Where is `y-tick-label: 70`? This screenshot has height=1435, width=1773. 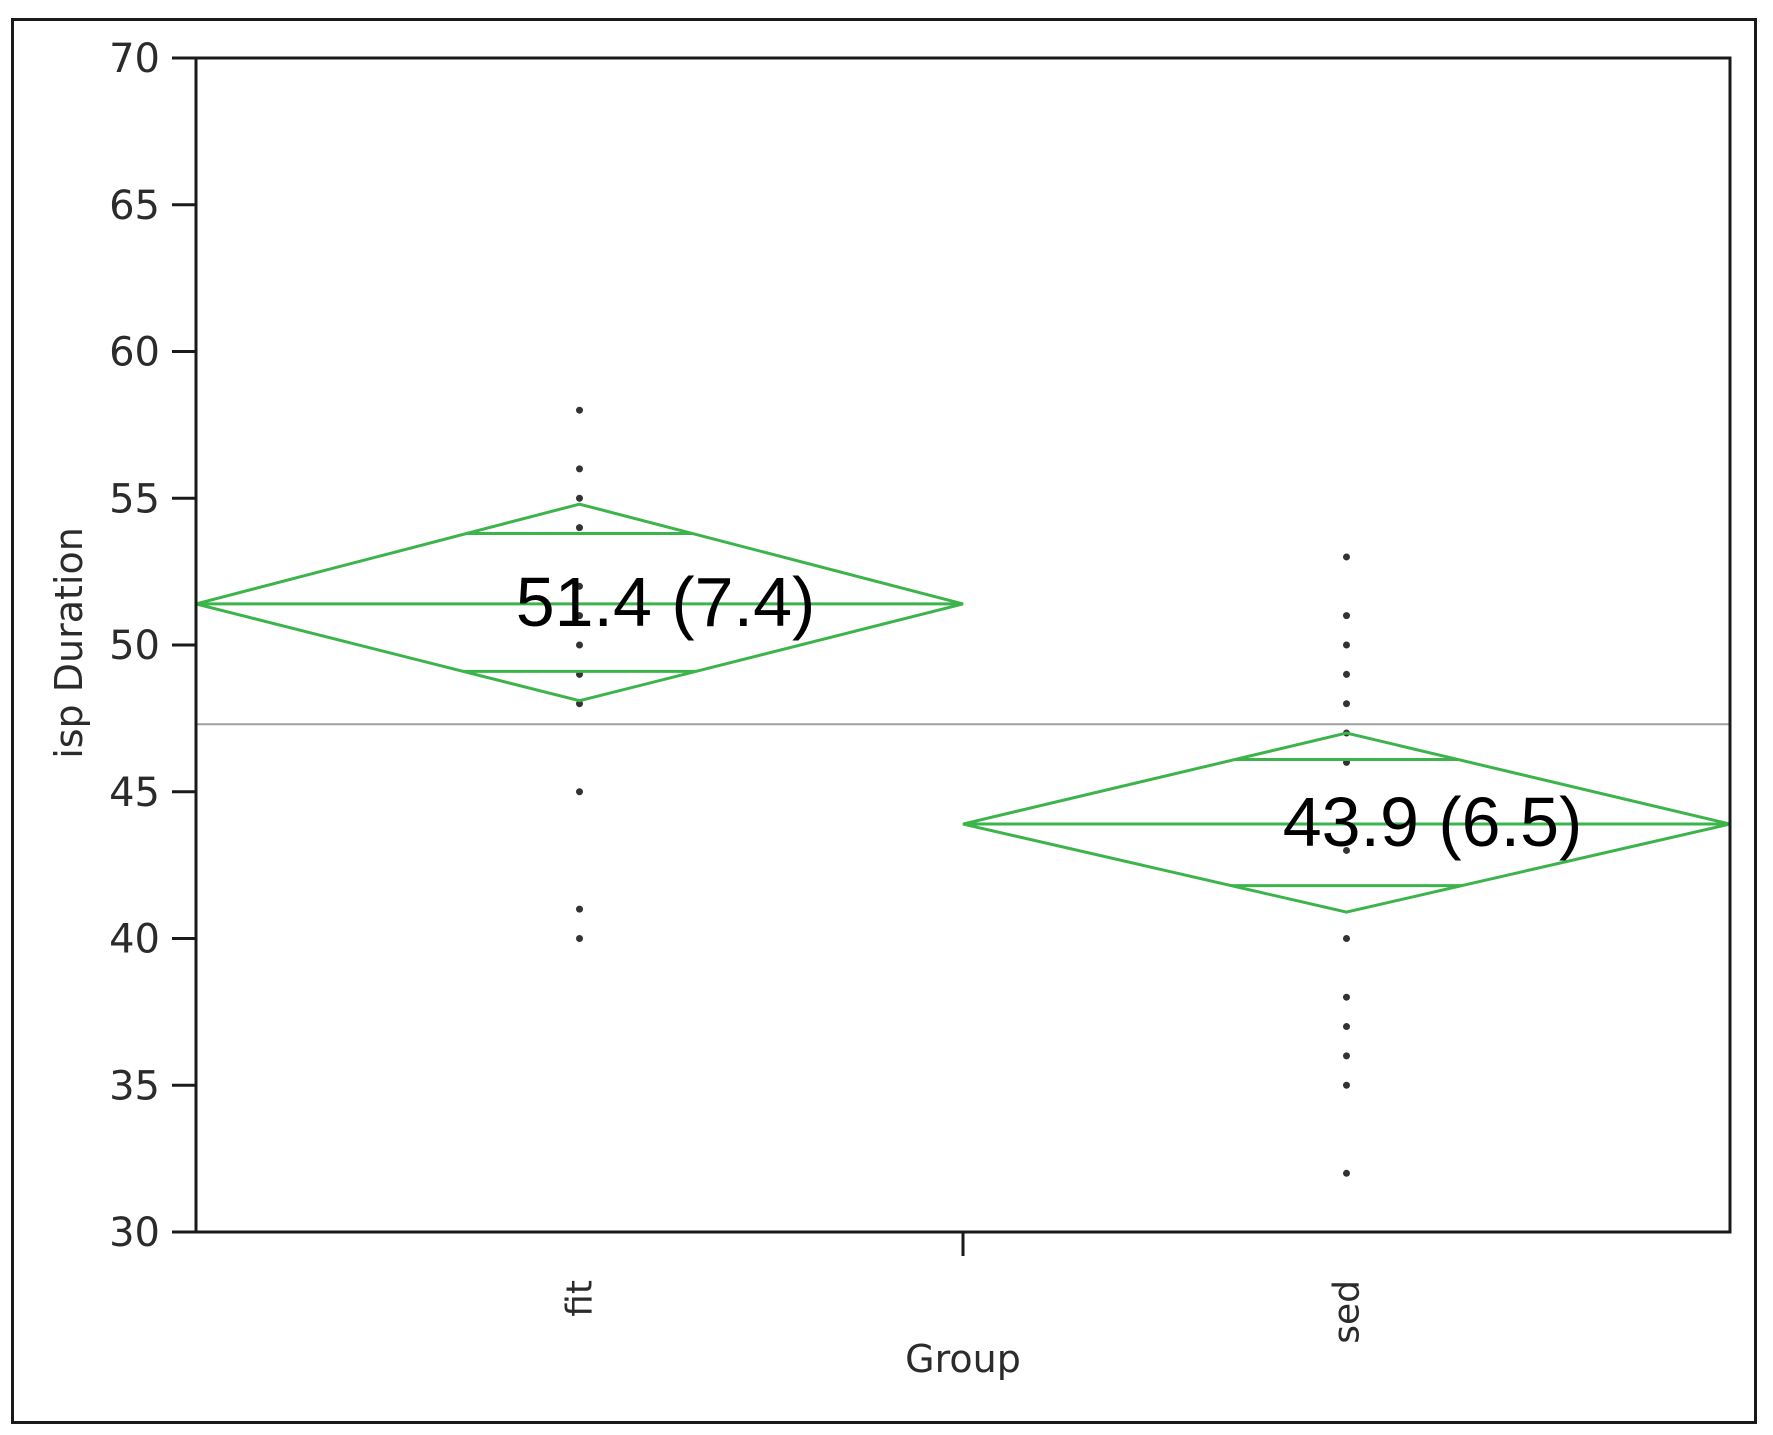 y-tick-label: 70 is located at coordinates (134, 59).